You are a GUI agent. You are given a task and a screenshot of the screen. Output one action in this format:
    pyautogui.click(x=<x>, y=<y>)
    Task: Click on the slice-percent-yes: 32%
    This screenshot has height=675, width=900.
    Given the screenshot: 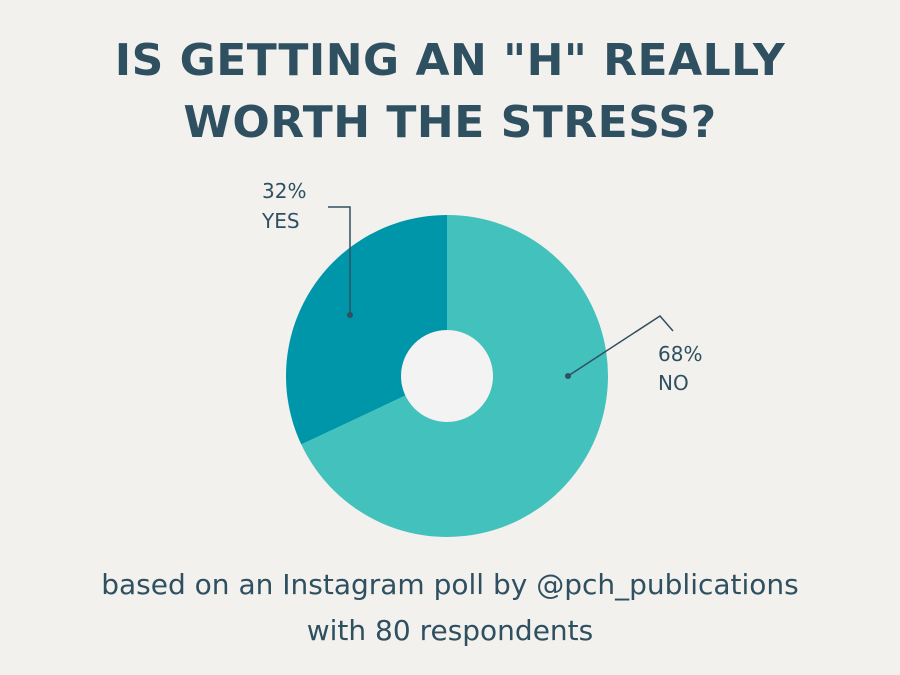 What is the action you would take?
    pyautogui.click(x=284, y=191)
    